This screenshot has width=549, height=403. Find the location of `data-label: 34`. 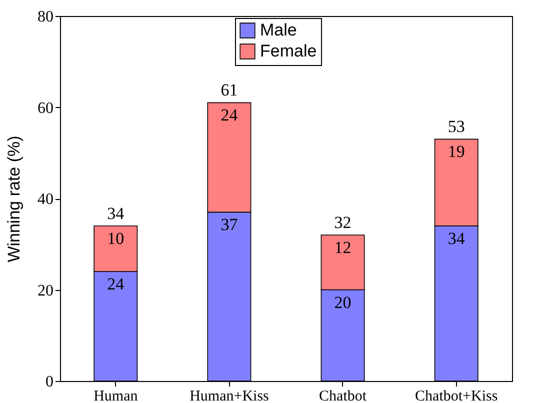

data-label: 34 is located at coordinates (457, 238).